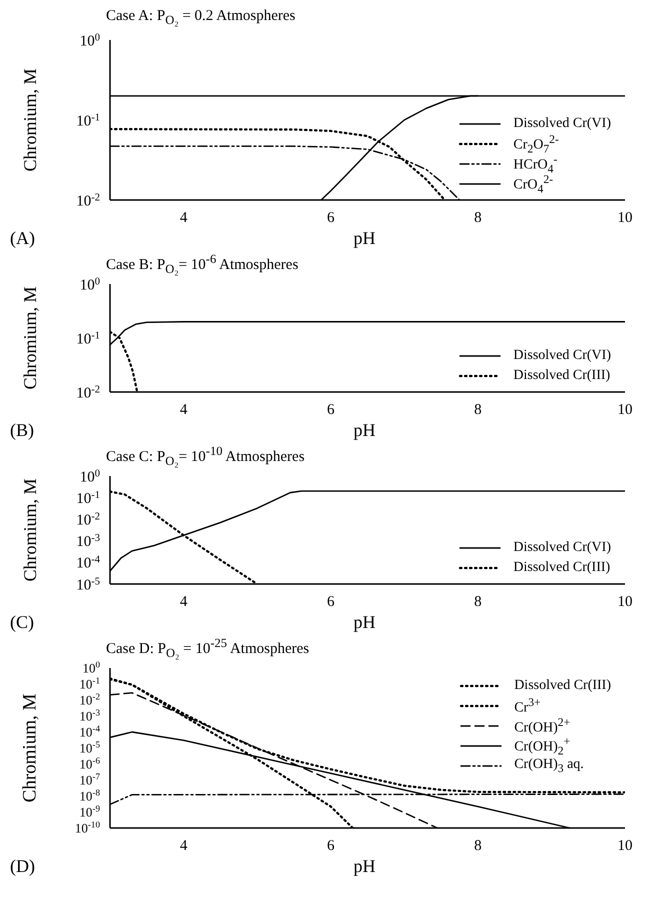  What do you see at coordinates (203, 264) in the screenshot?
I see `chart-title: Case B: P$_{O₂}$= 10$^{-6}$ Atmospheres` at bounding box center [203, 264].